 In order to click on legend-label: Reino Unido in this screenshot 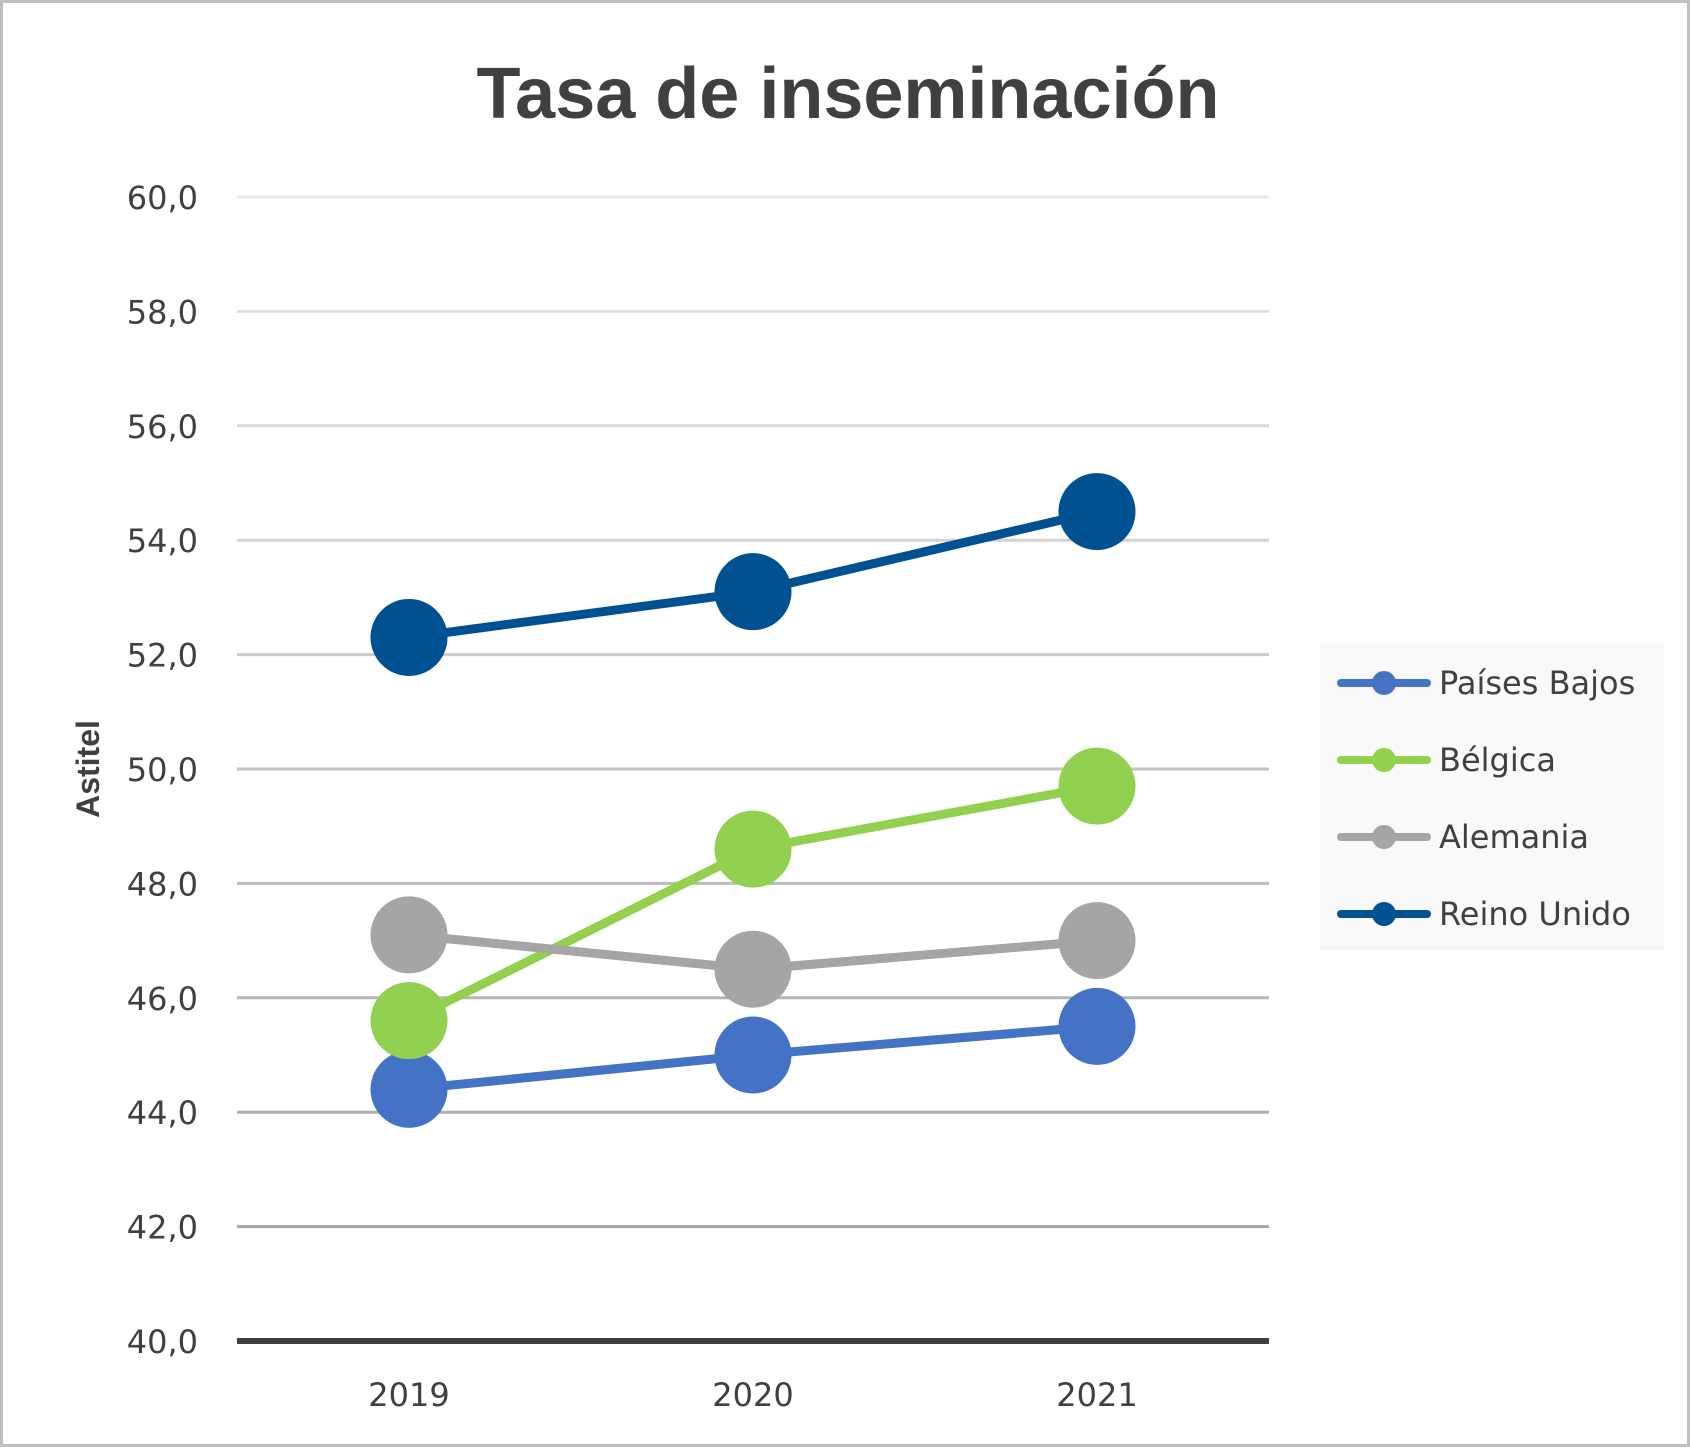, I will do `click(1535, 914)`.